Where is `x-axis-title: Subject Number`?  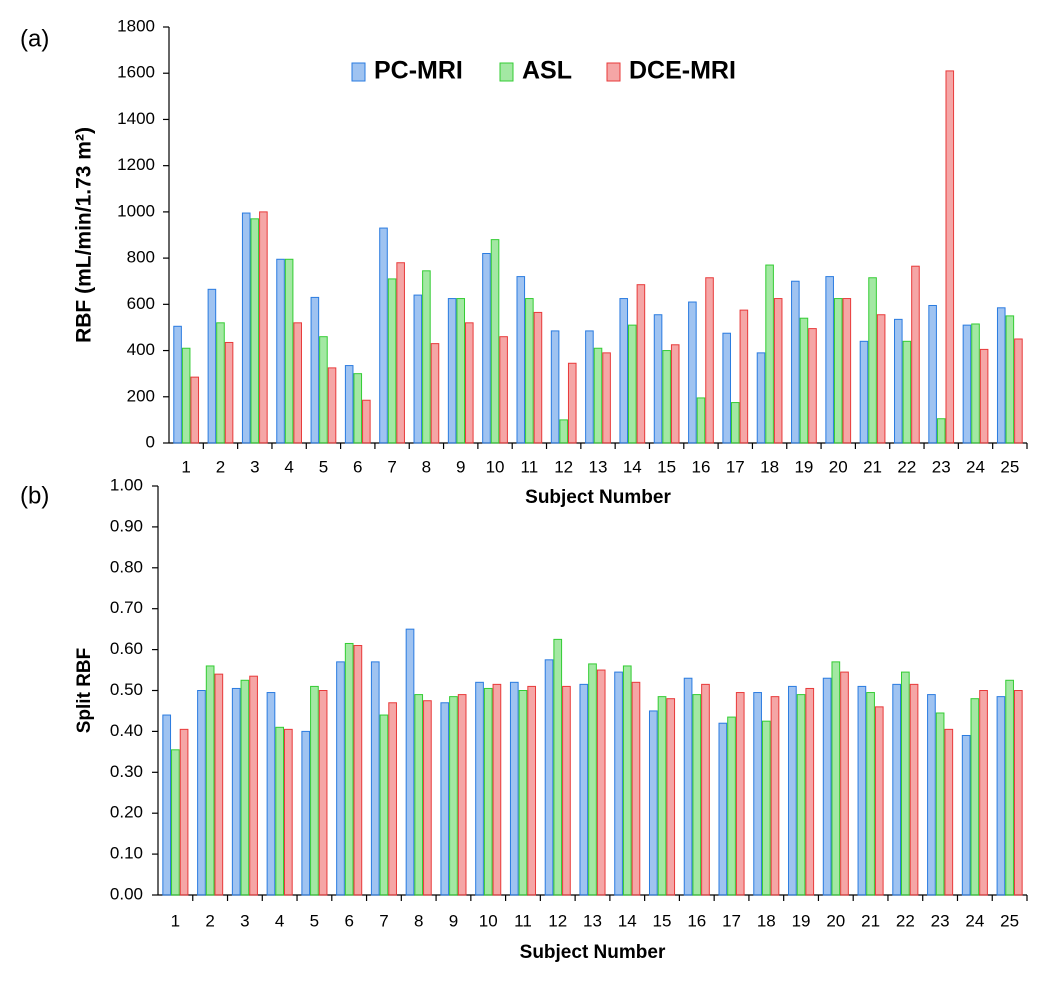 x-axis-title: Subject Number is located at coordinates (598, 497).